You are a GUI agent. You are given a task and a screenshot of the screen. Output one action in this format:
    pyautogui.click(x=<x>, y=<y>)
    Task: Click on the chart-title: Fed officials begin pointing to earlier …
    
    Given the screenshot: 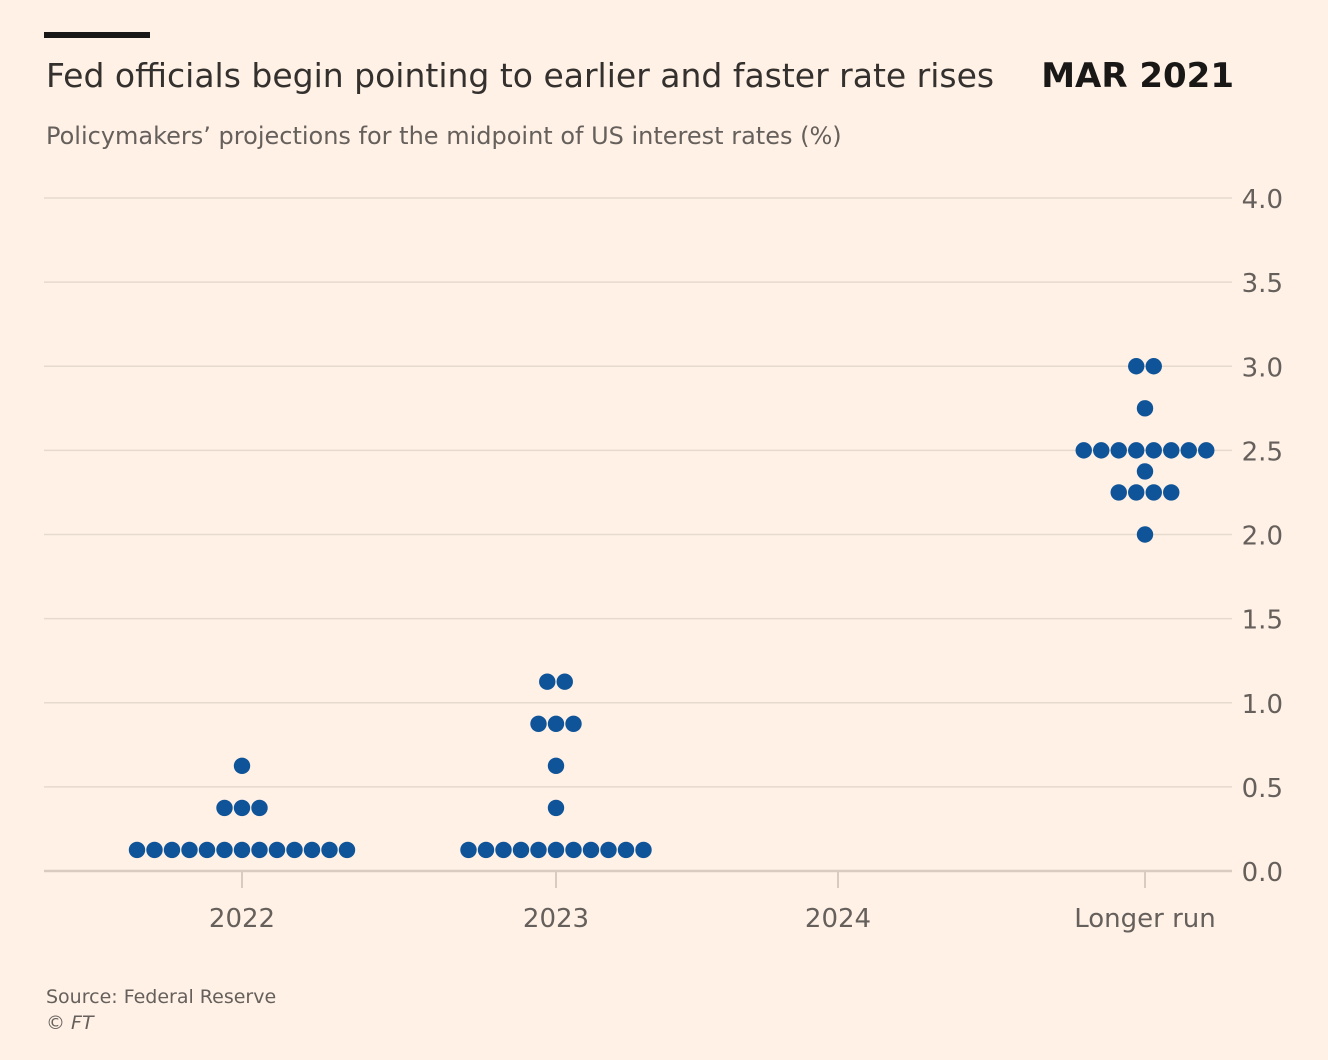 What is the action you would take?
    pyautogui.click(x=520, y=75)
    